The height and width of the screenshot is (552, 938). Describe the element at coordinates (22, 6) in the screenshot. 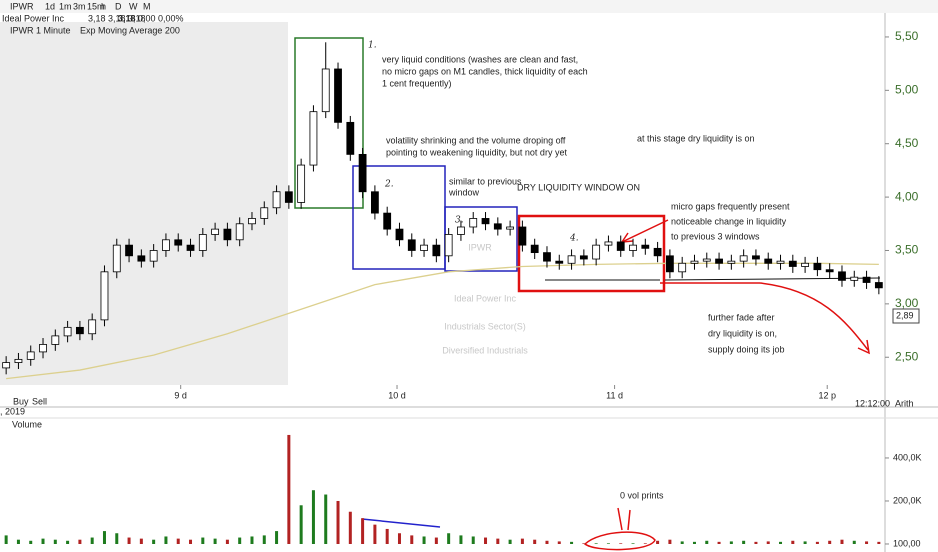

I see `ticker: IPWR` at that location.